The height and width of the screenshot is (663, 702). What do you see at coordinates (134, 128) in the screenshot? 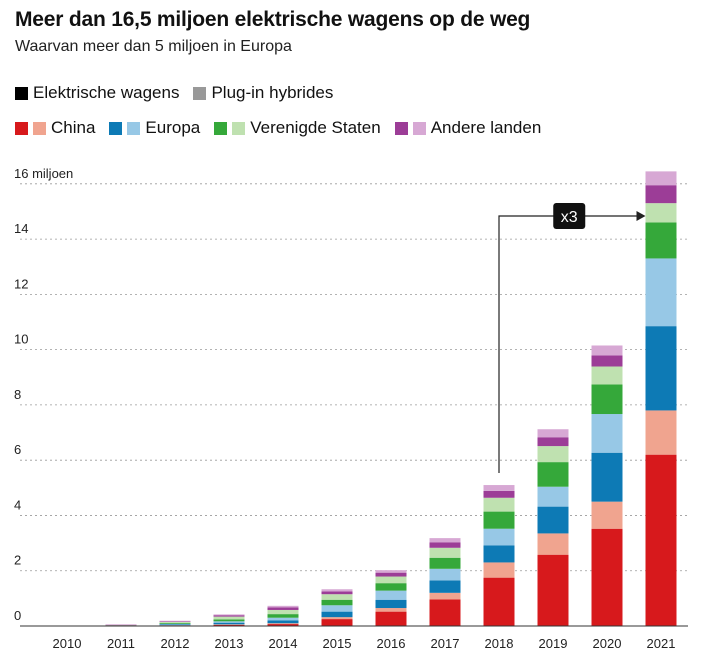
I see `legend-swatch-europa-phev` at bounding box center [134, 128].